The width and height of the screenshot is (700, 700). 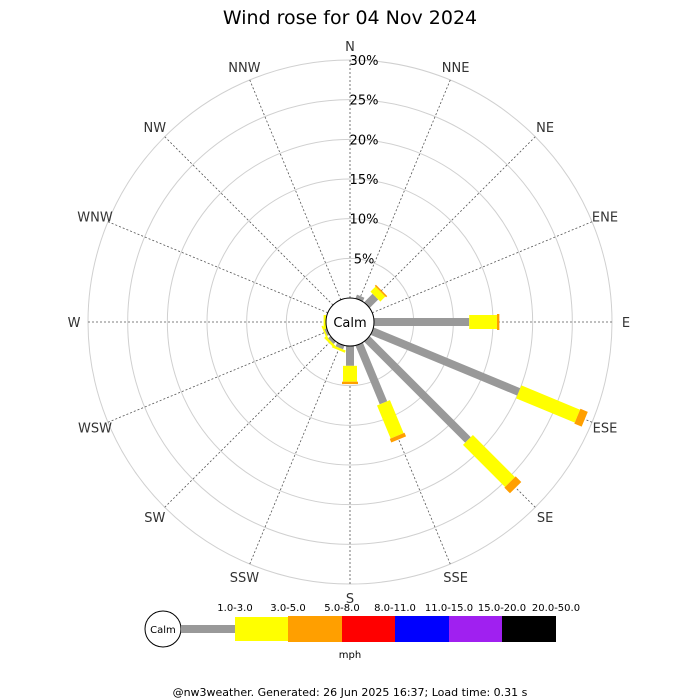 What do you see at coordinates (488, 460) in the screenshot?
I see `bar-se-3.0-5.0` at bounding box center [488, 460].